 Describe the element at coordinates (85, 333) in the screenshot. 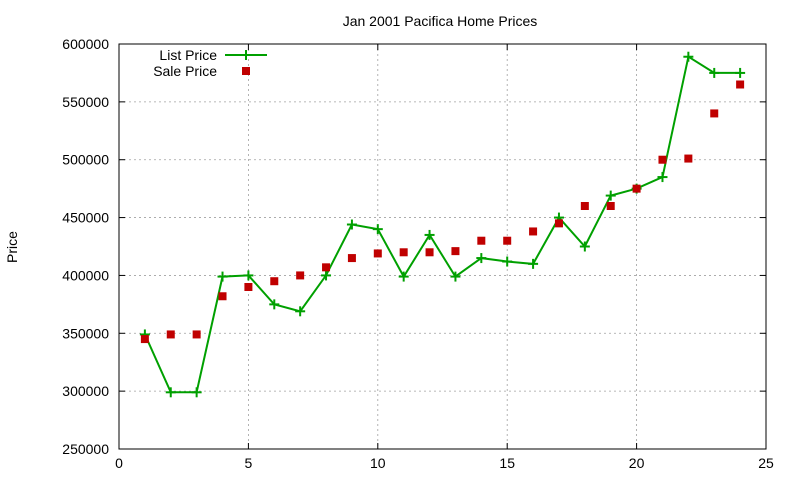

I see `y-tick-label: 350000` at that location.